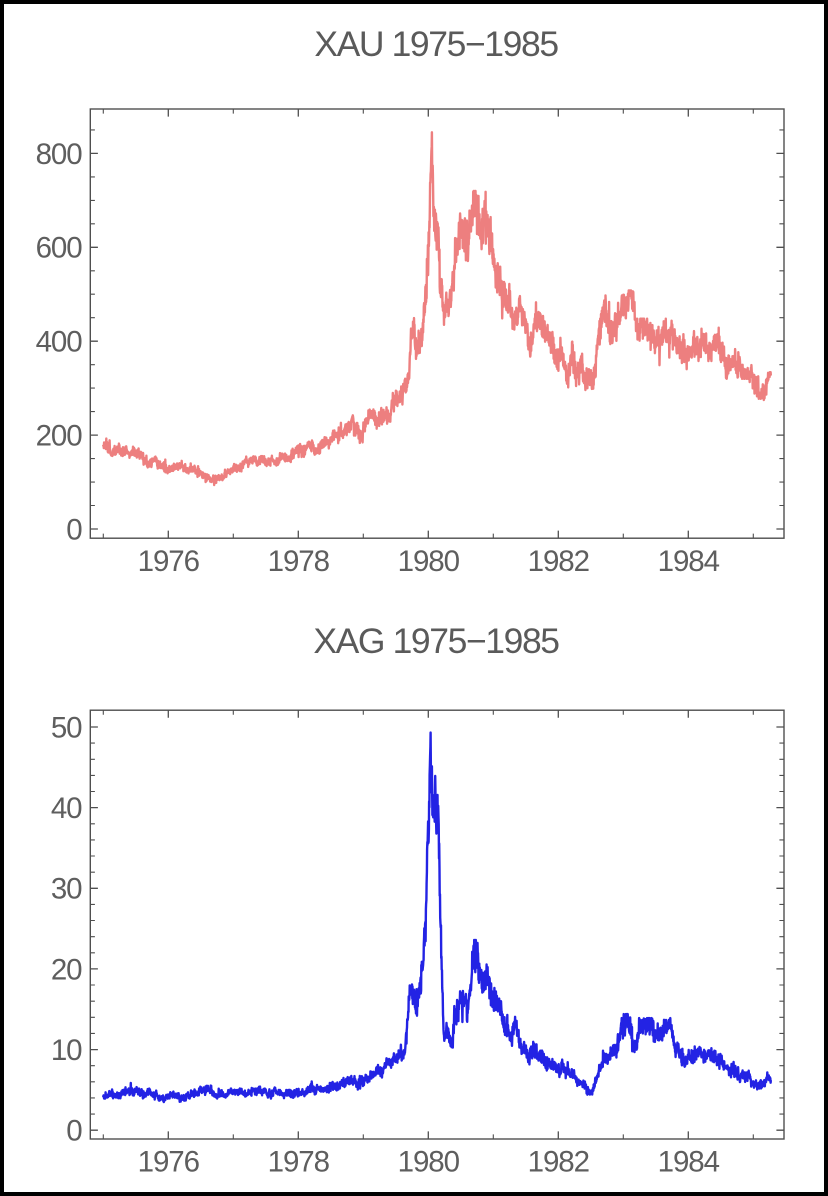  What do you see at coordinates (66, 969) in the screenshot?
I see `svg-text: 20` at bounding box center [66, 969].